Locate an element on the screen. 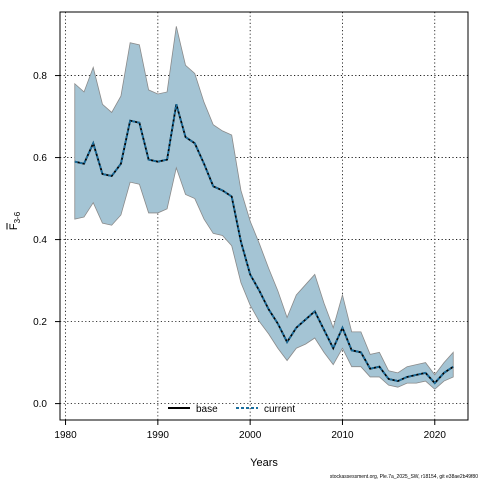  legend: base current is located at coordinates (231, 409).